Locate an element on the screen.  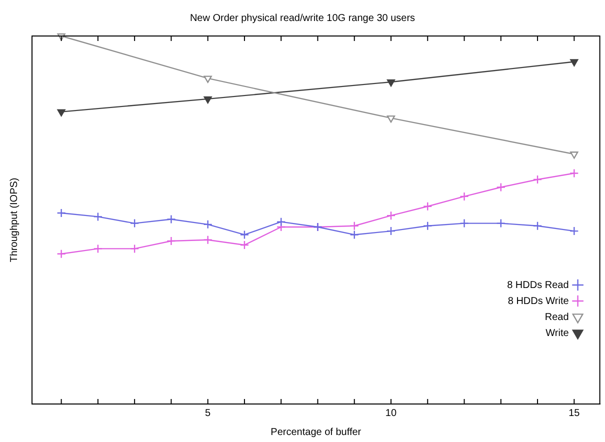
legend-label: 8 HDDs Read is located at coordinates (538, 285).